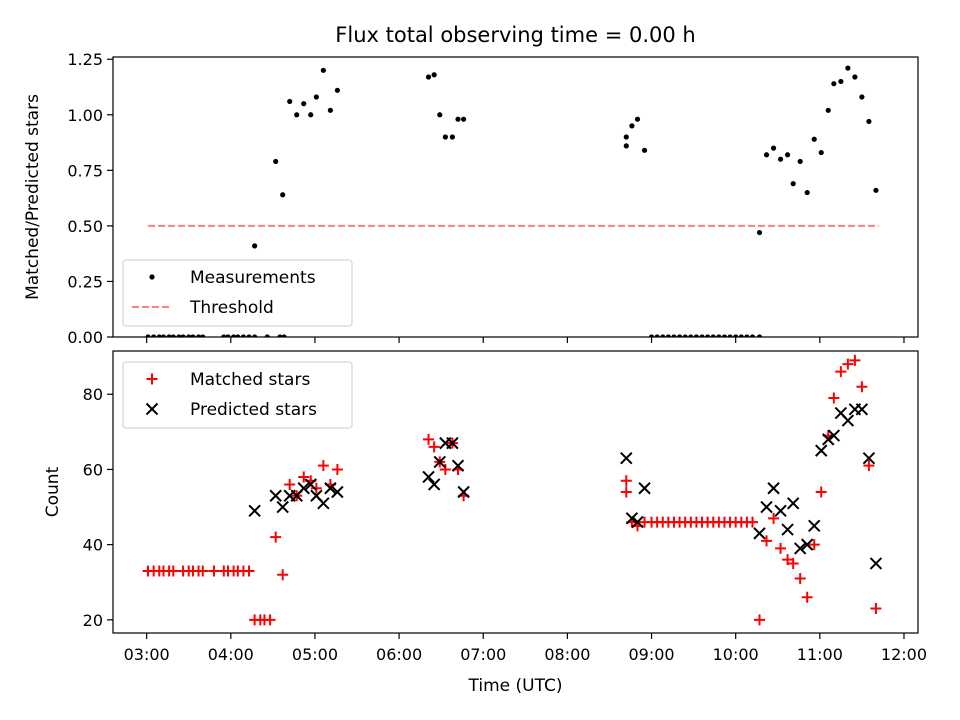 This screenshot has width=960, height=720. What do you see at coordinates (315, 654) in the screenshot?
I see `x-tick-label: 05:00` at bounding box center [315, 654].